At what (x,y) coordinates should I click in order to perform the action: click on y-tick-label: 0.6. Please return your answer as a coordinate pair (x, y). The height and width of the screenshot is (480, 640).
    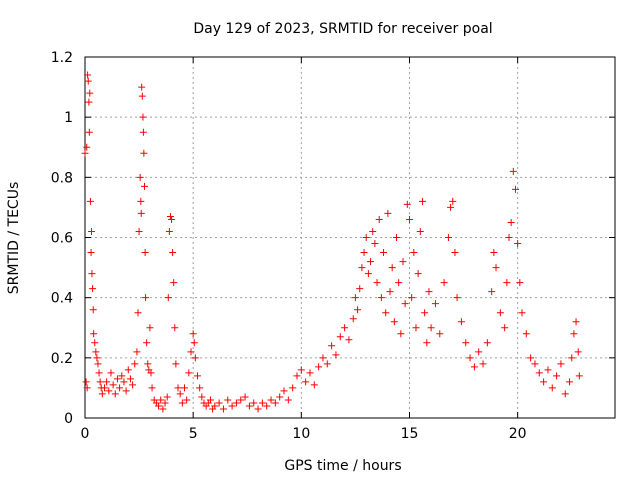
    Looking at the image, I should click on (62, 239).